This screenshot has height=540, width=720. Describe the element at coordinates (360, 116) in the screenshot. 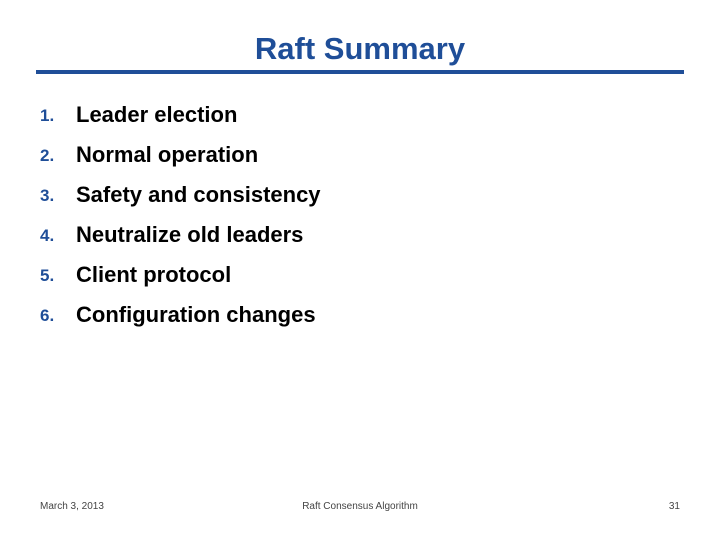

I see `list-item: 1. Leader election` at that location.